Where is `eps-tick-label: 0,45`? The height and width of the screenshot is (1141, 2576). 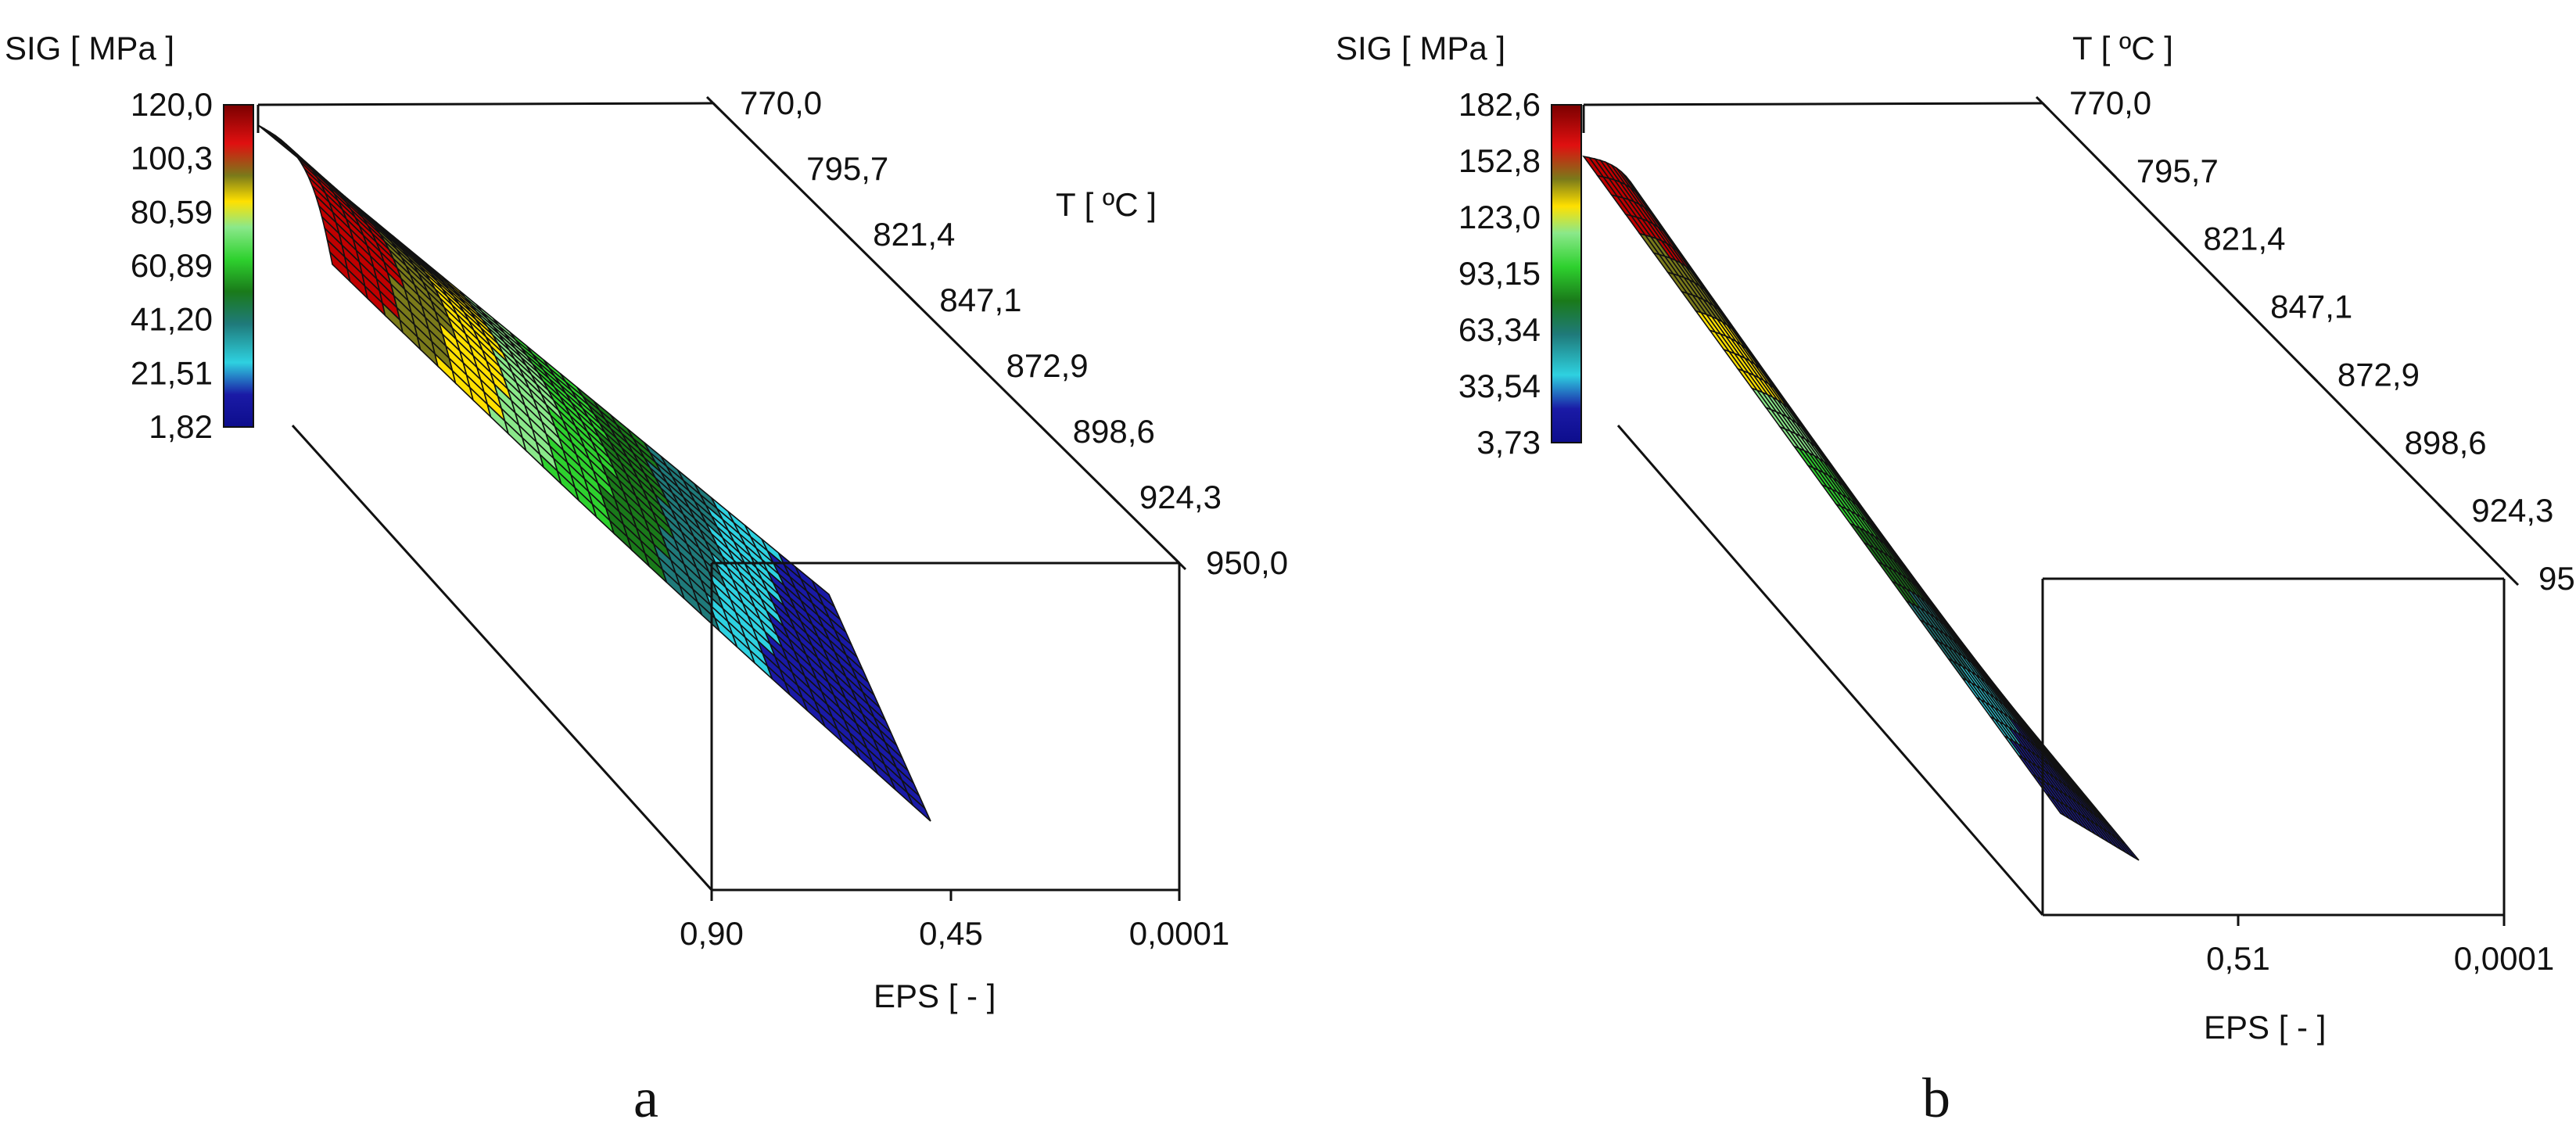 eps-tick-label: 0,45 is located at coordinates (951, 933).